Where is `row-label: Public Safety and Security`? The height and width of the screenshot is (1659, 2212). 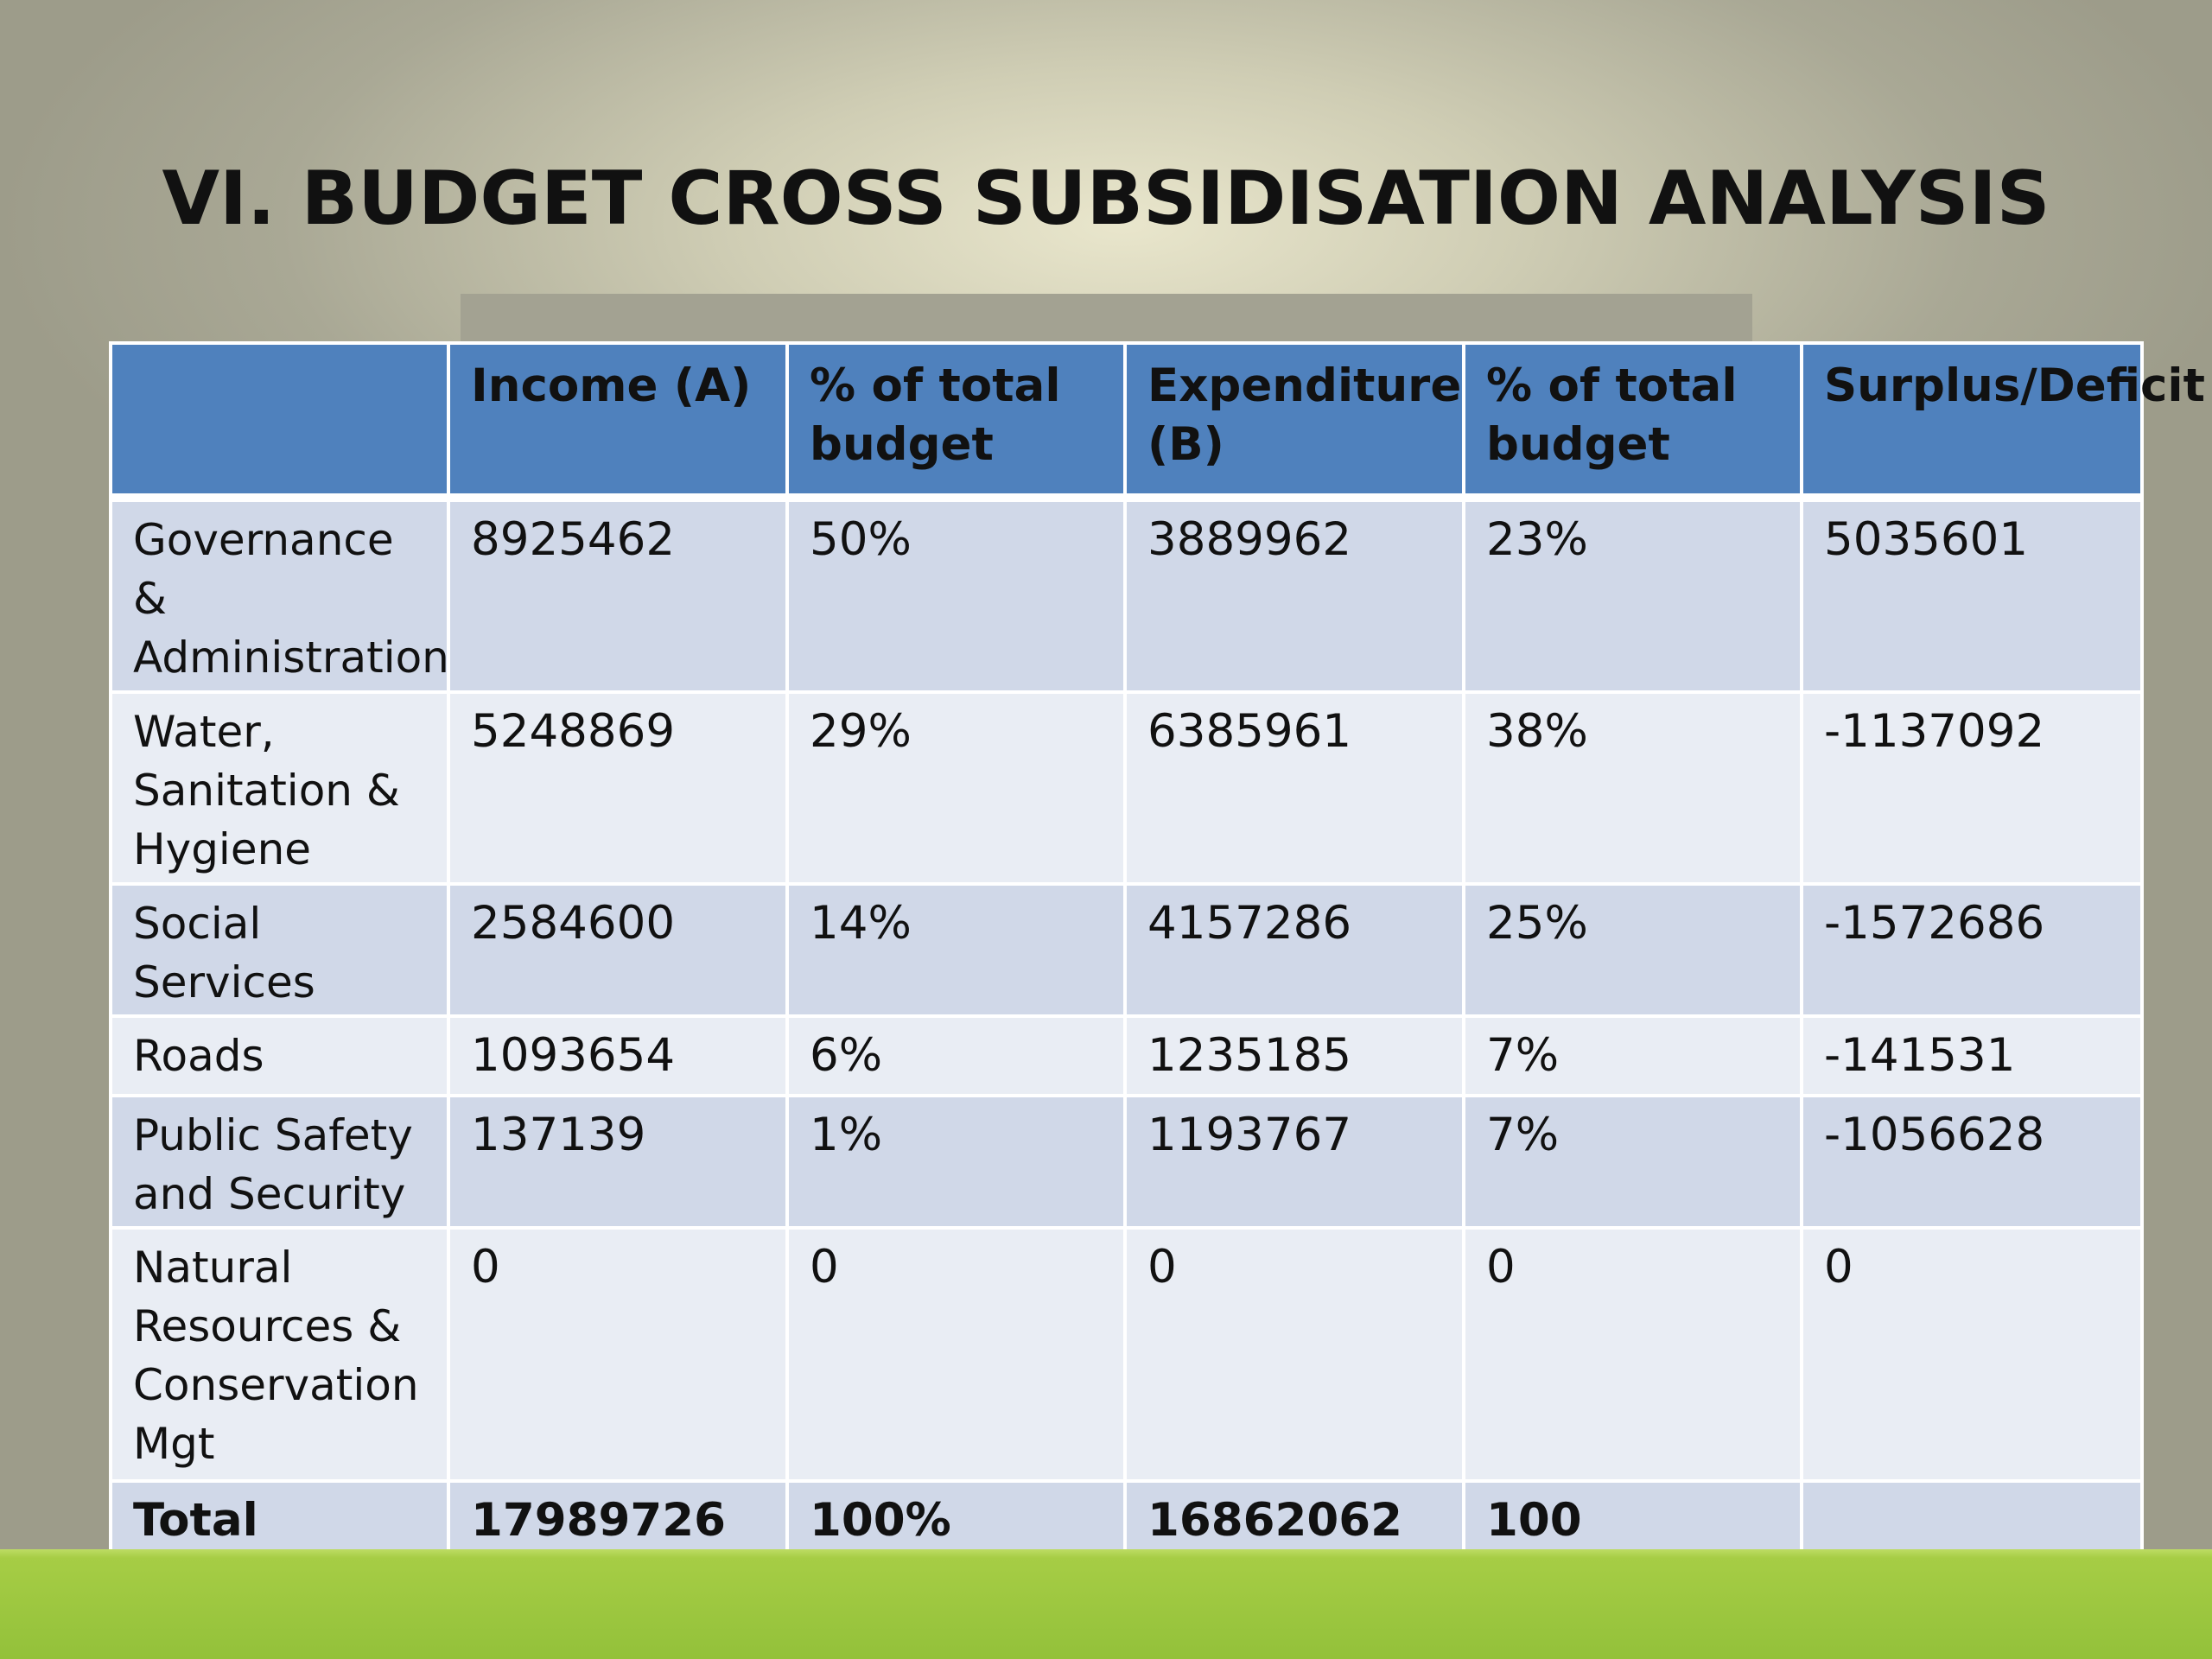 row-label: Public Safety and Security is located at coordinates (279, 1161).